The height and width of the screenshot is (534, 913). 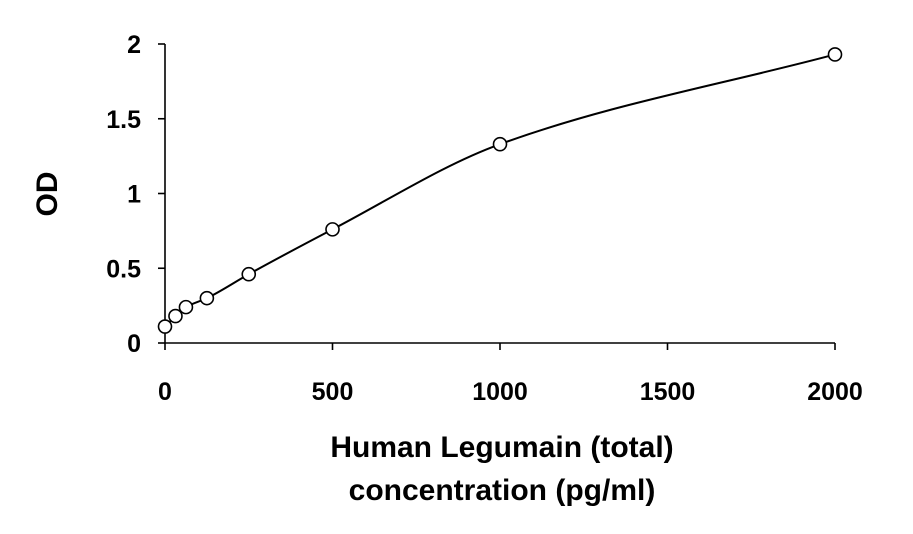 I want to click on x-tick-label: 1500, so click(x=668, y=392).